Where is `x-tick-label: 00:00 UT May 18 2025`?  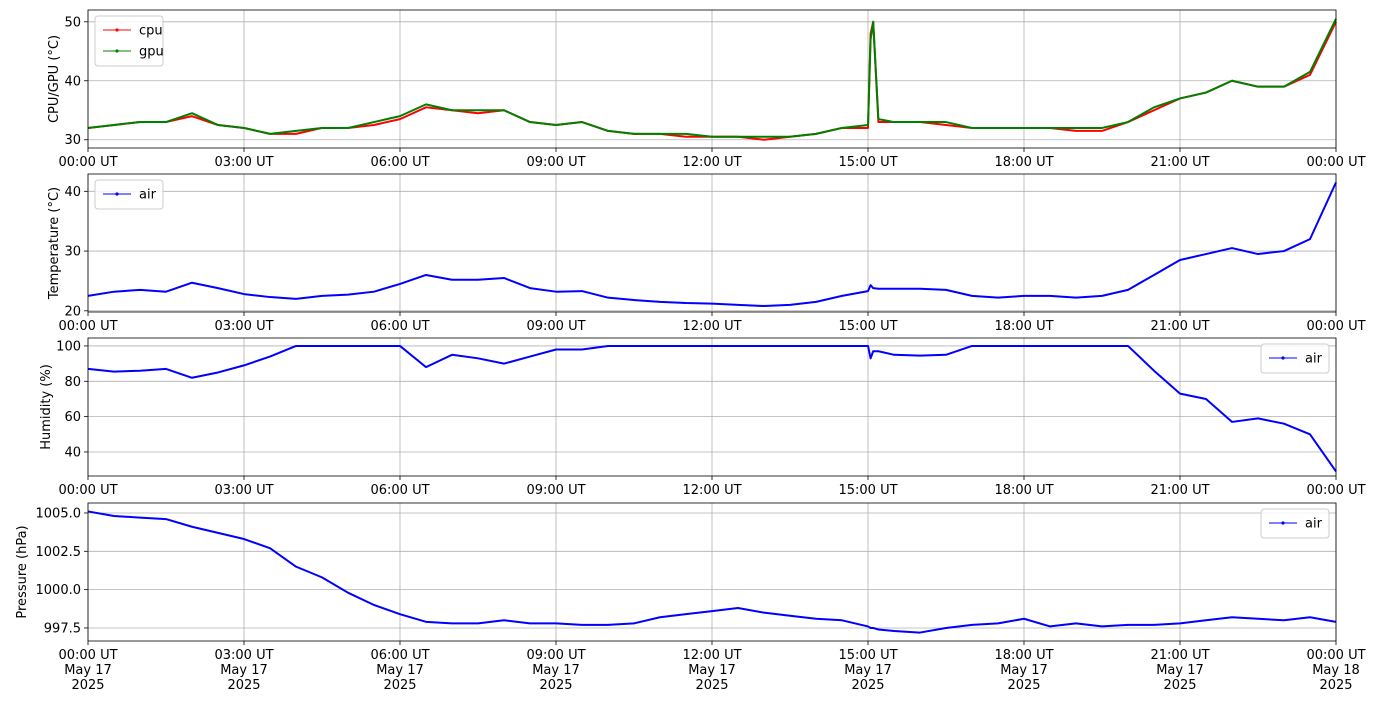
x-tick-label: 00:00 UT May 18 2025 is located at coordinates (1335, 670).